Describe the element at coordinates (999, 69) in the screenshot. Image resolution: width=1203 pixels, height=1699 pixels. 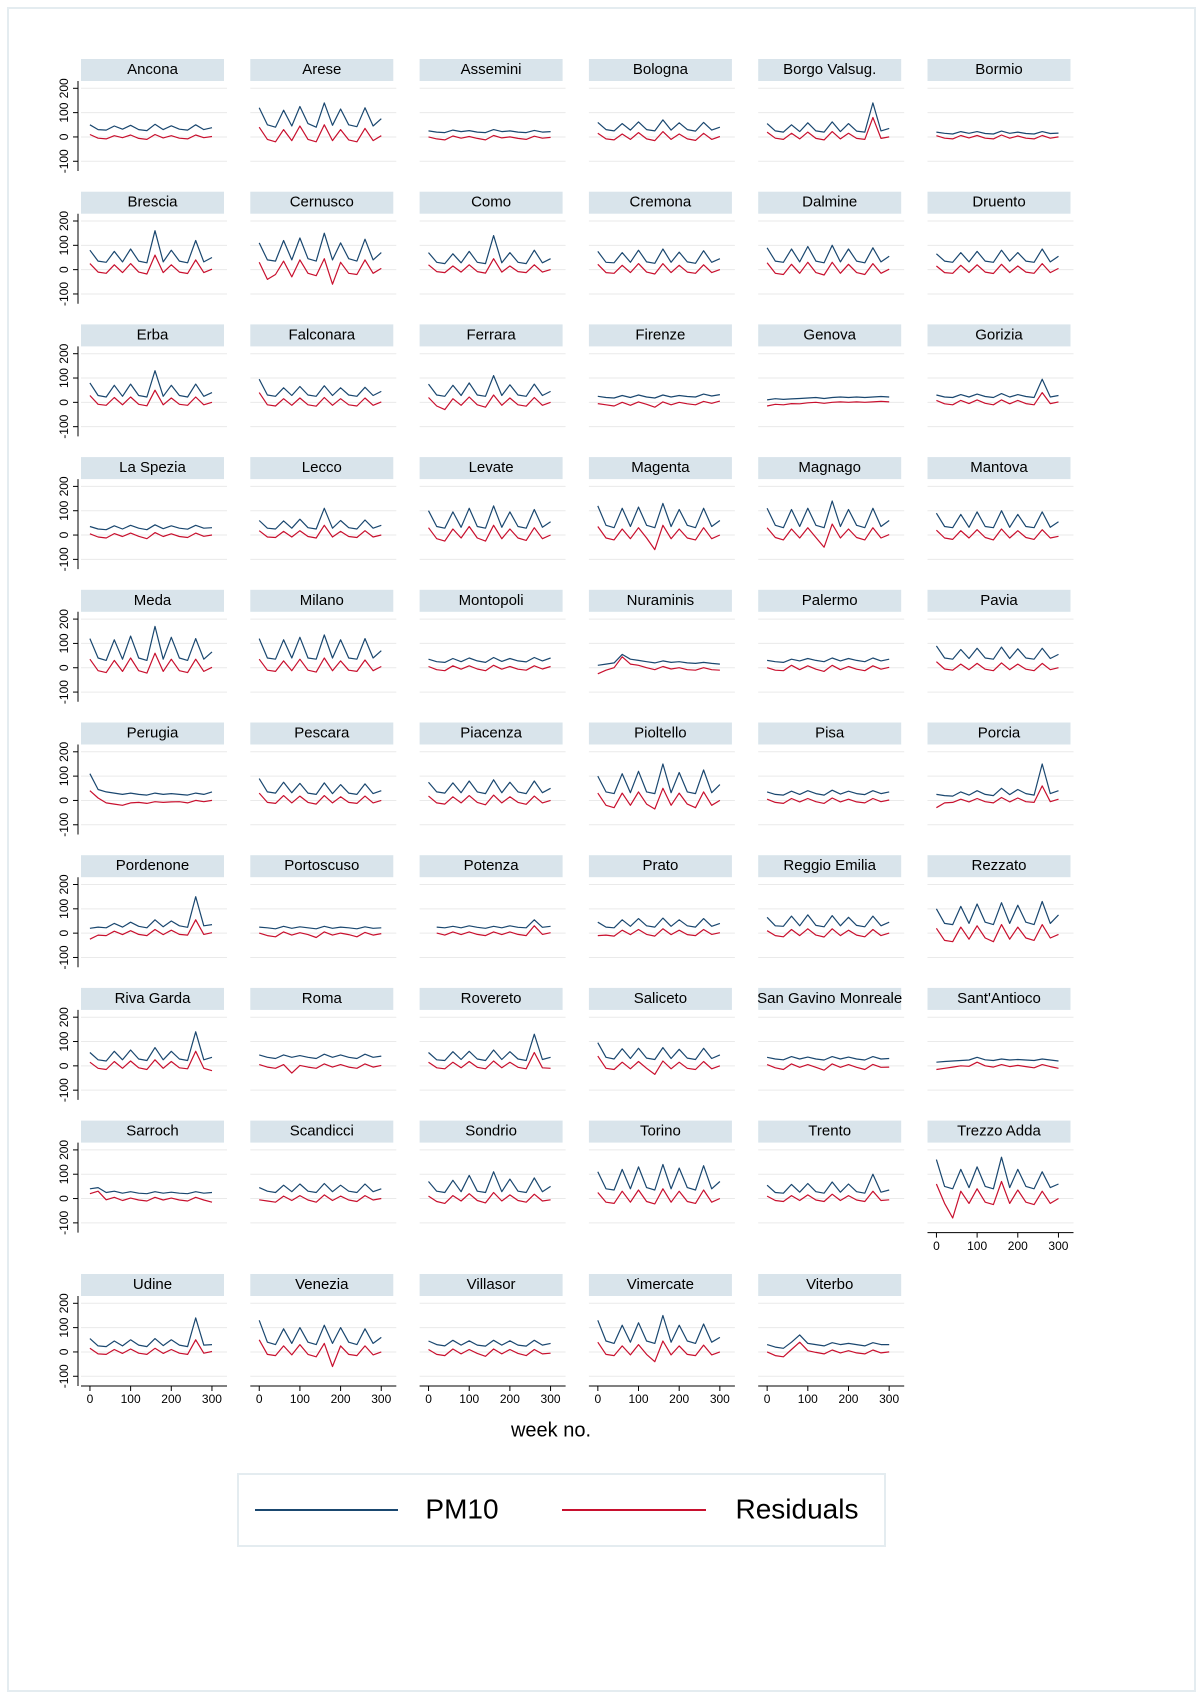
I see `panel-title: Bormio` at that location.